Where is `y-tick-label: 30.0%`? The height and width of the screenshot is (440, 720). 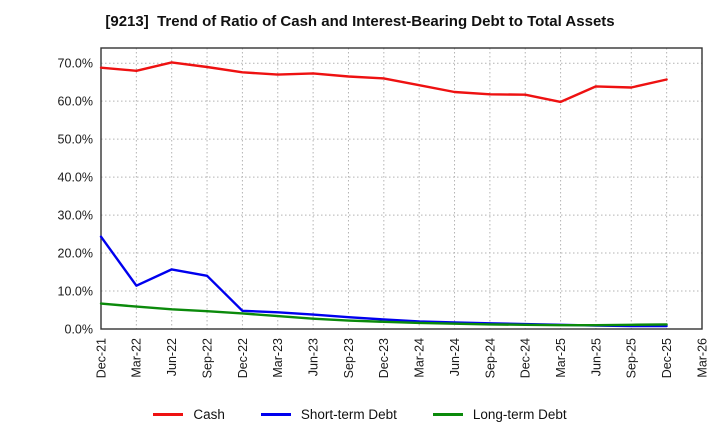
y-tick-label: 30.0% is located at coordinates (75, 215).